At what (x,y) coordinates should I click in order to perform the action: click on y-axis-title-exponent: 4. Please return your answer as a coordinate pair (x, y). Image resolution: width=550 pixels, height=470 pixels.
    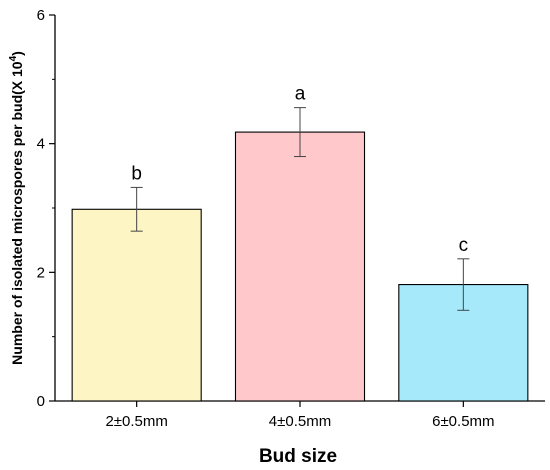
    Looking at the image, I should click on (13, 58).